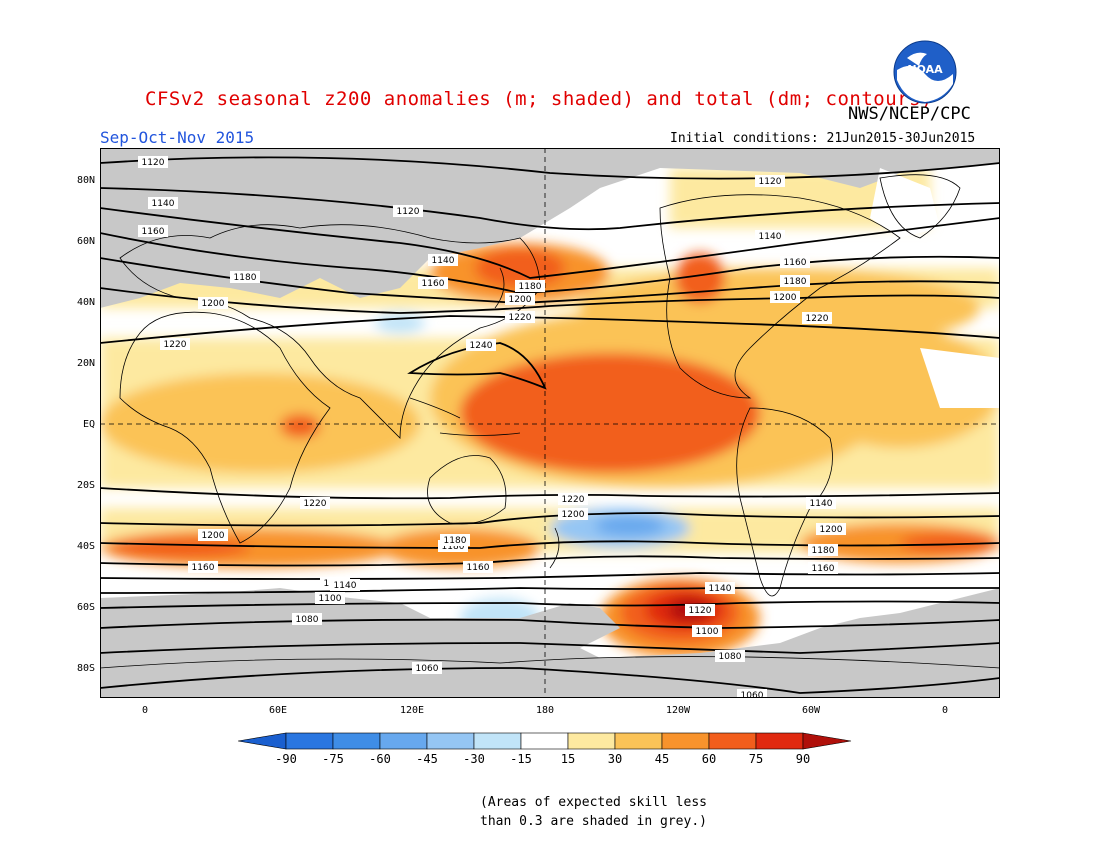 The width and height of the screenshot is (1100, 850). What do you see at coordinates (85, 302) in the screenshot?
I see `lat-label: 40N` at bounding box center [85, 302].